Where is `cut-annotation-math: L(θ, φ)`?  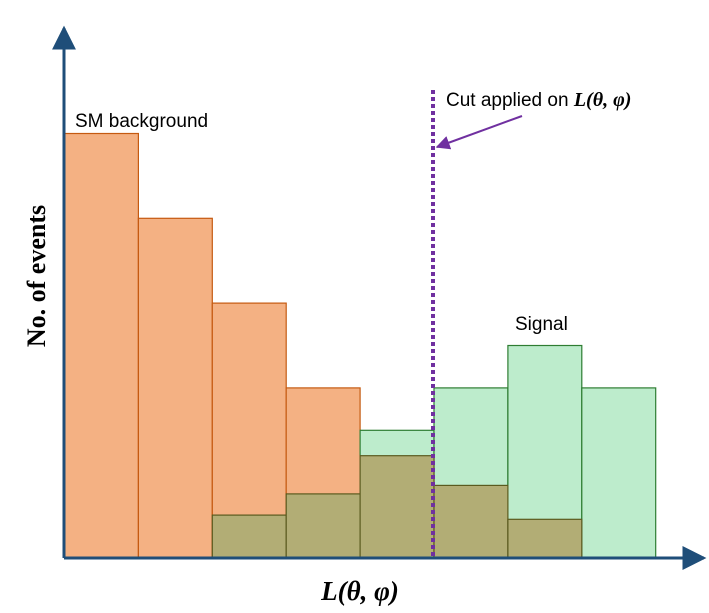 cut-annotation-math: L(θ, φ) is located at coordinates (602, 100).